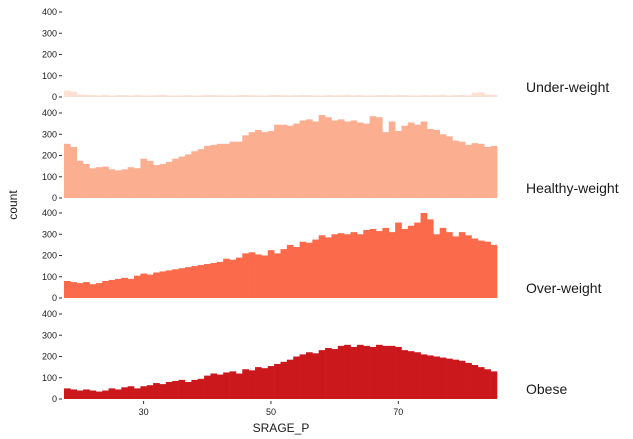  I want to click on y-tick-label: 0, so click(54, 298).